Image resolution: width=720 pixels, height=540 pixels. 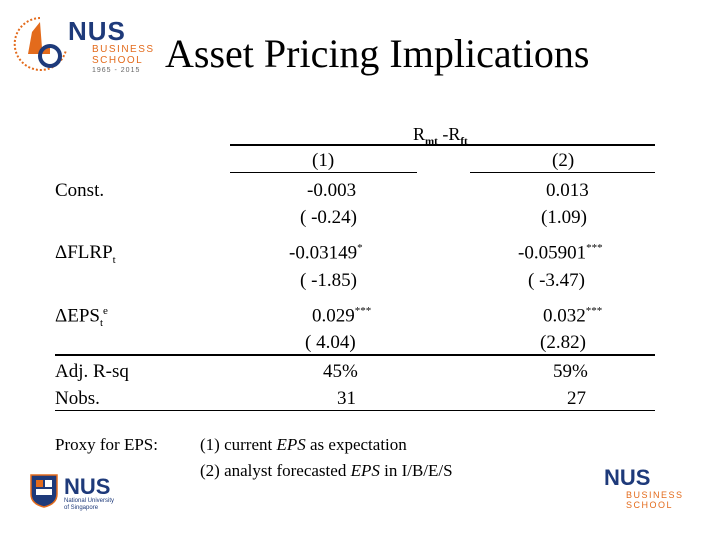 What do you see at coordinates (106, 444) in the screenshot?
I see `proxy-label: Proxy for EPS:` at bounding box center [106, 444].